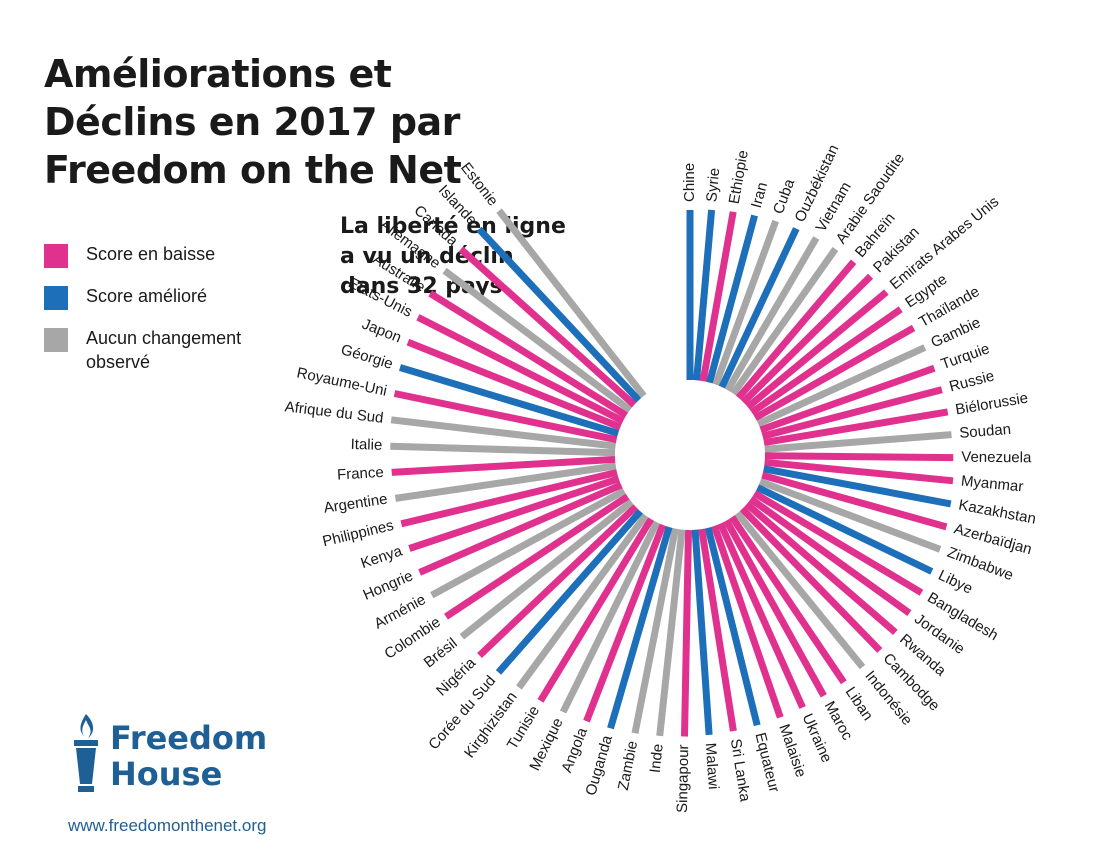 Image resolution: width=1114 pixels, height=866 pixels. What do you see at coordinates (985, 431) in the screenshot?
I see `country-label: Soudan` at bounding box center [985, 431].